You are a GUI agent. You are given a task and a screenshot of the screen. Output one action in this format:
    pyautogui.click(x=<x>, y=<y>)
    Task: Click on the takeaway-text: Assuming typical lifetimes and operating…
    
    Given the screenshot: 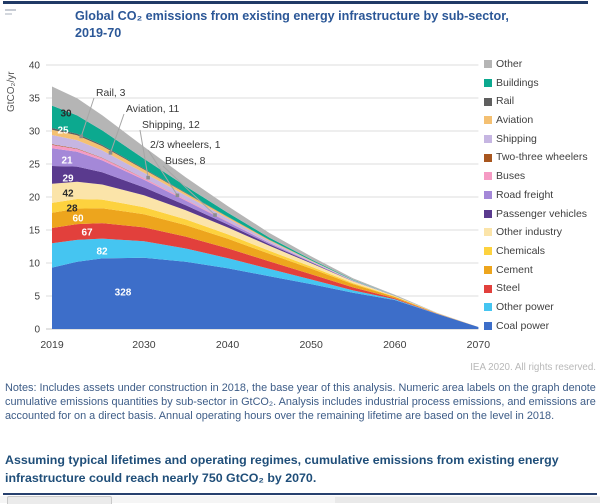 What is the action you would take?
    pyautogui.click(x=282, y=469)
    